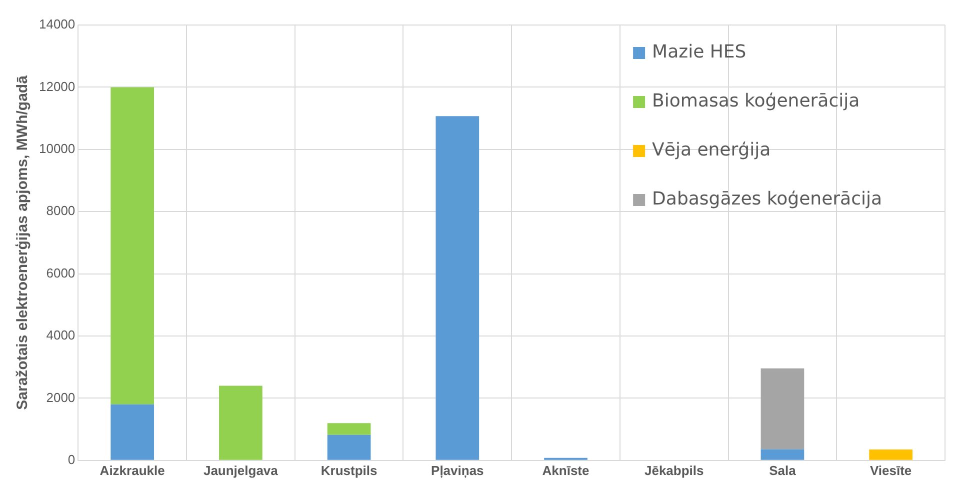 This screenshot has width=957, height=486. I want to click on x-tick-label: Jaunjelgava, so click(241, 470).